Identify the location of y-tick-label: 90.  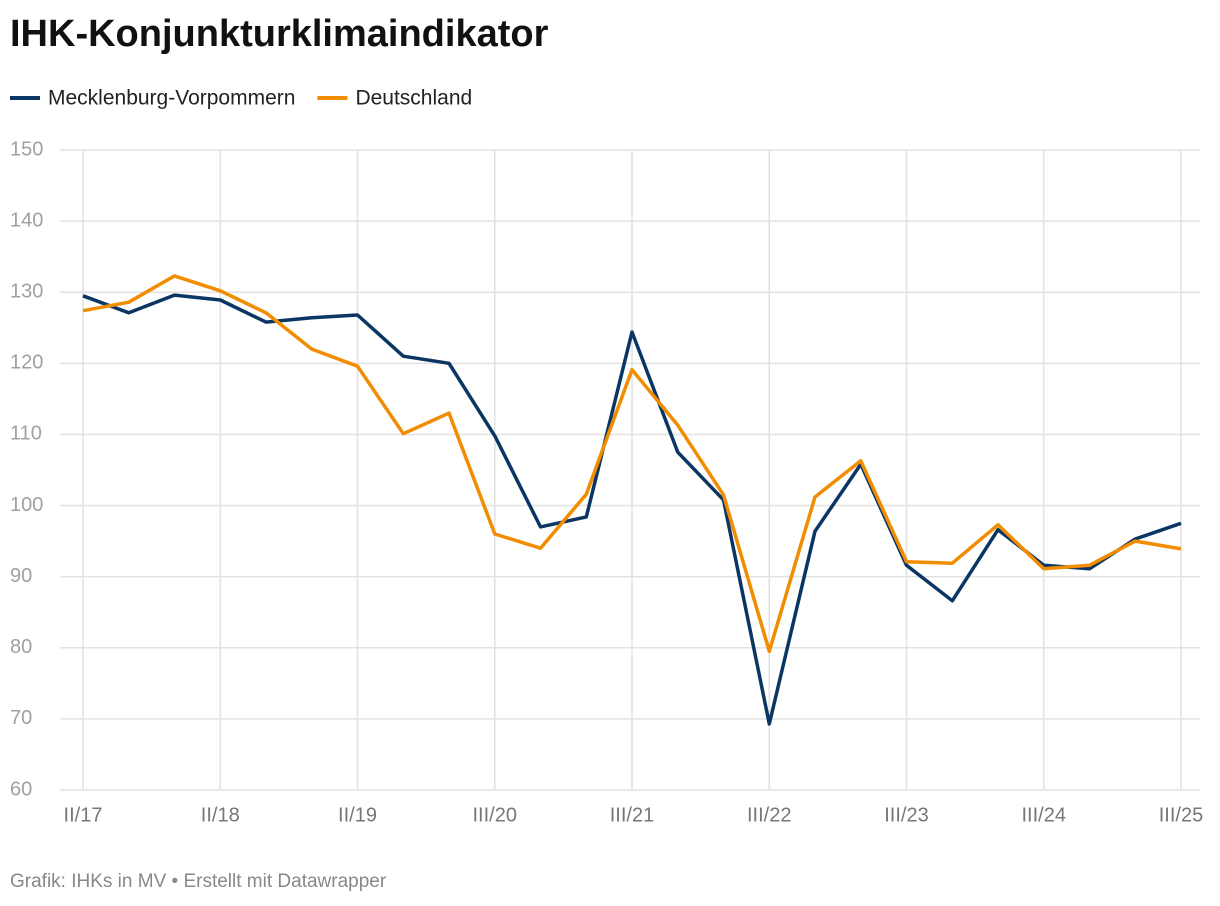
(21, 576).